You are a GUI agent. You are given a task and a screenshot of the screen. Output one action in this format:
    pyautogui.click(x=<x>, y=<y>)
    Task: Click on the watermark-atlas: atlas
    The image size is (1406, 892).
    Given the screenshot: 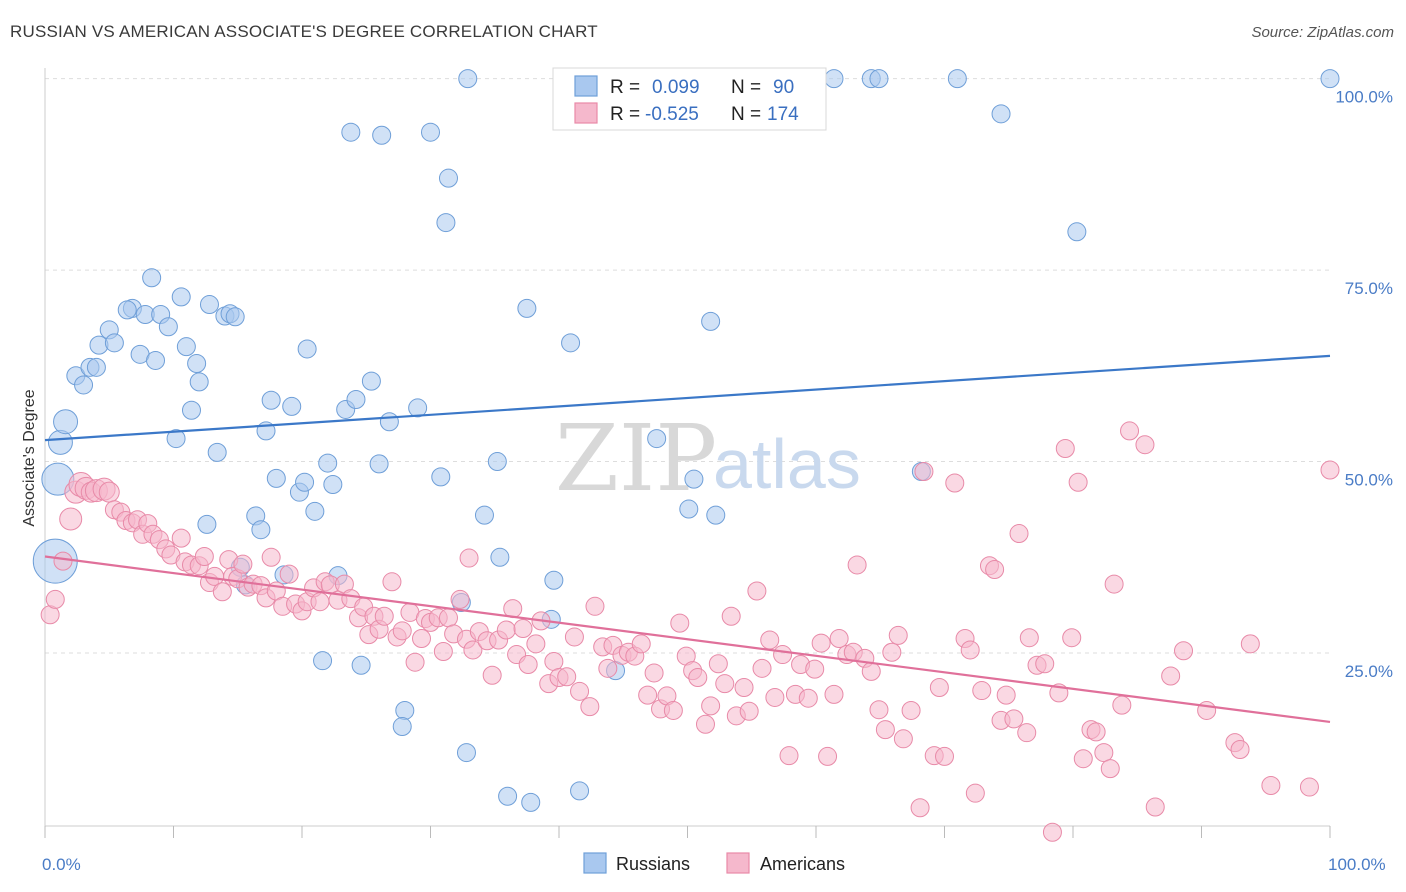 What is the action you would take?
    pyautogui.click(x=787, y=464)
    